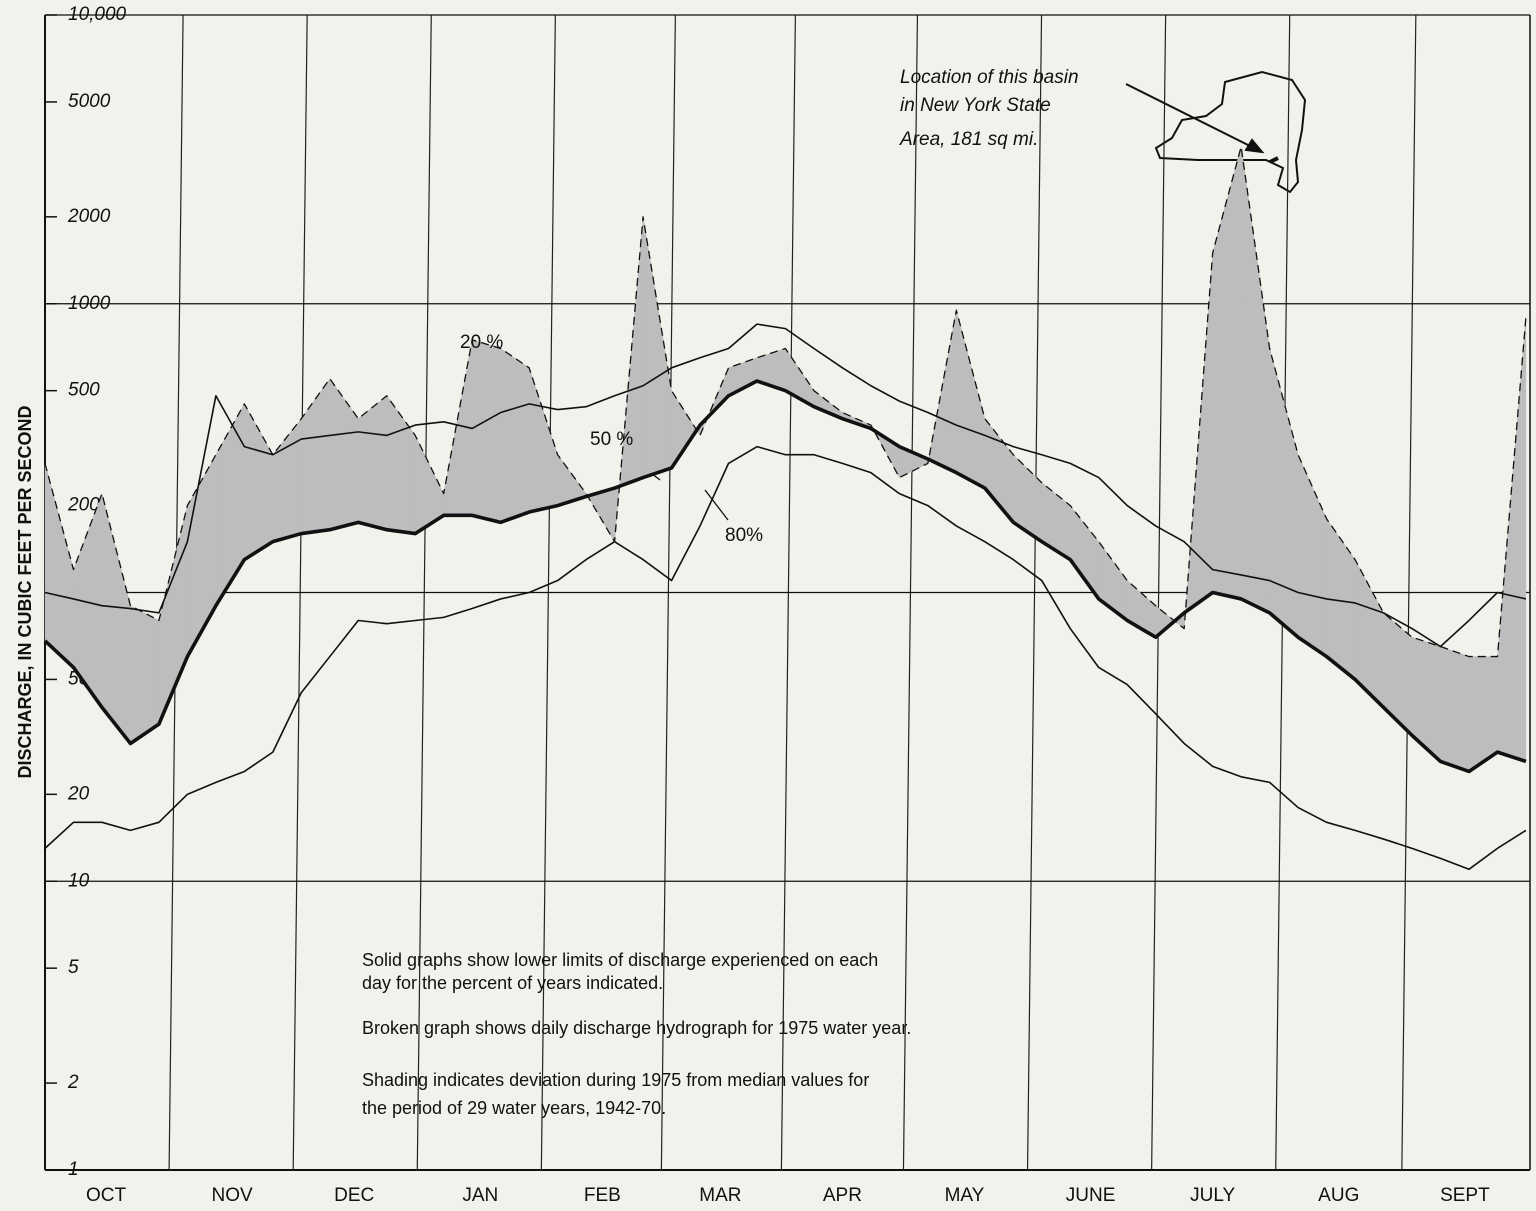  I want to click on x-tick-label: NOV, so click(233, 1195).